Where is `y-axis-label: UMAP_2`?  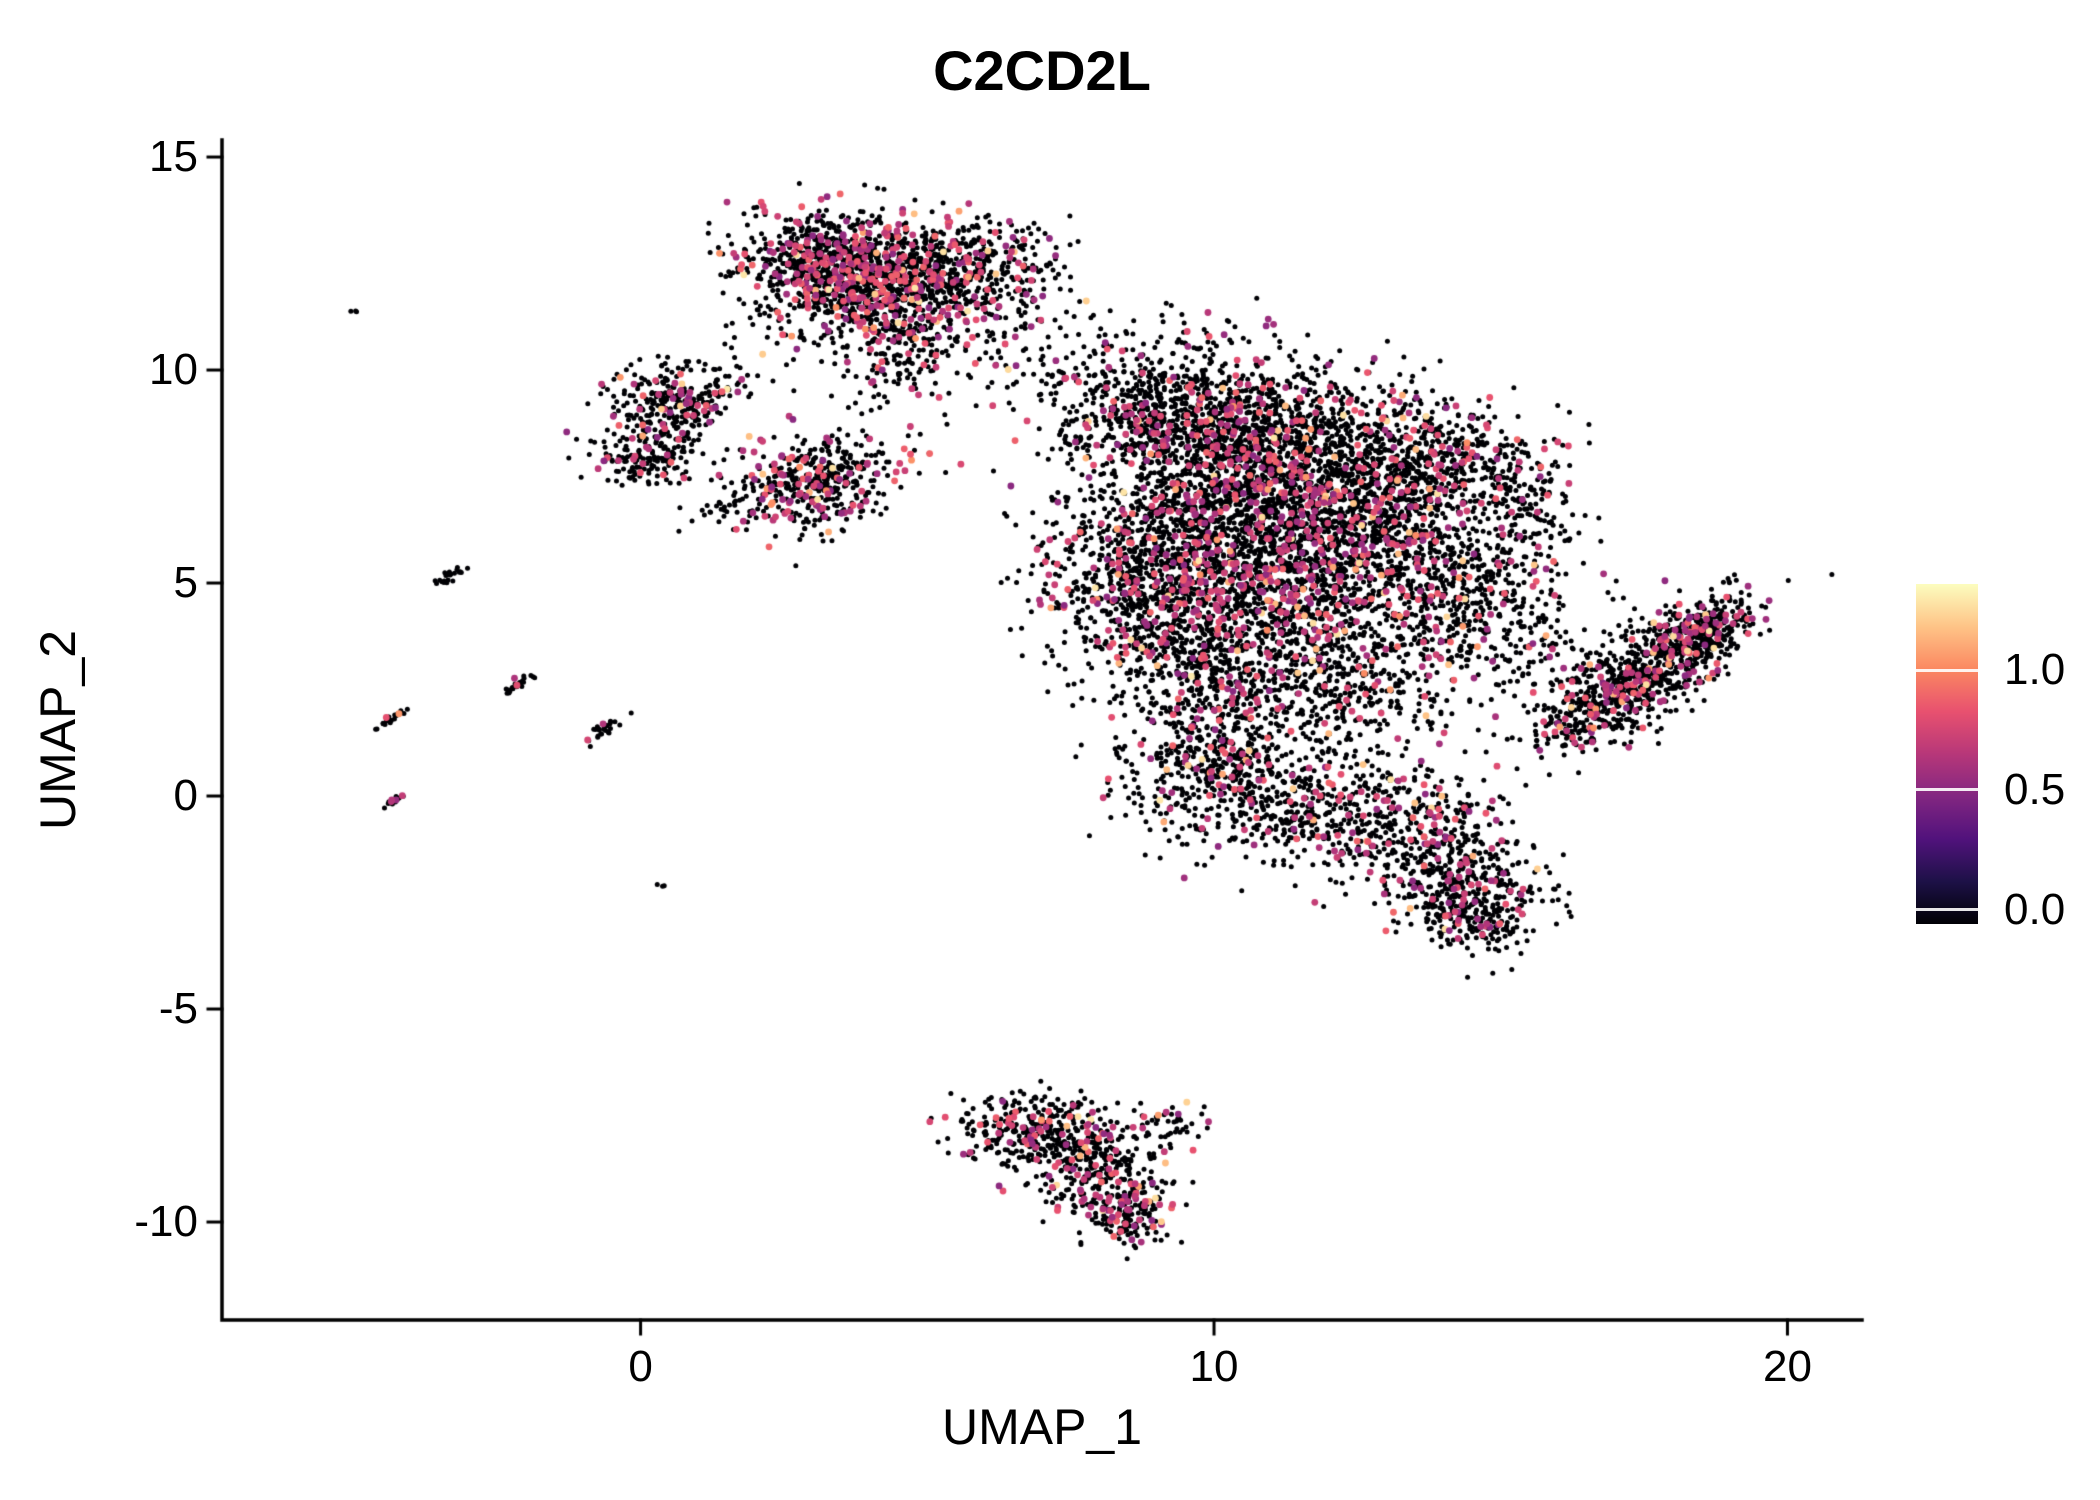
y-axis-label: UMAP_2 is located at coordinates (58, 730).